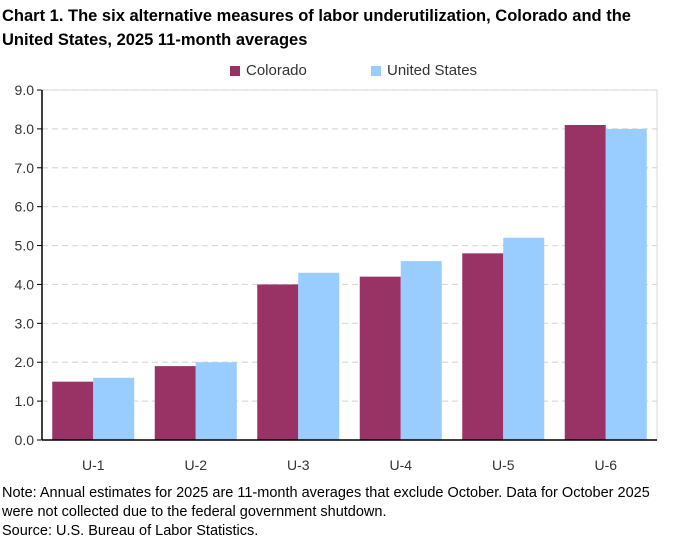 The image size is (674, 544). I want to click on legend-item-colorado: Colorado, so click(268, 70).